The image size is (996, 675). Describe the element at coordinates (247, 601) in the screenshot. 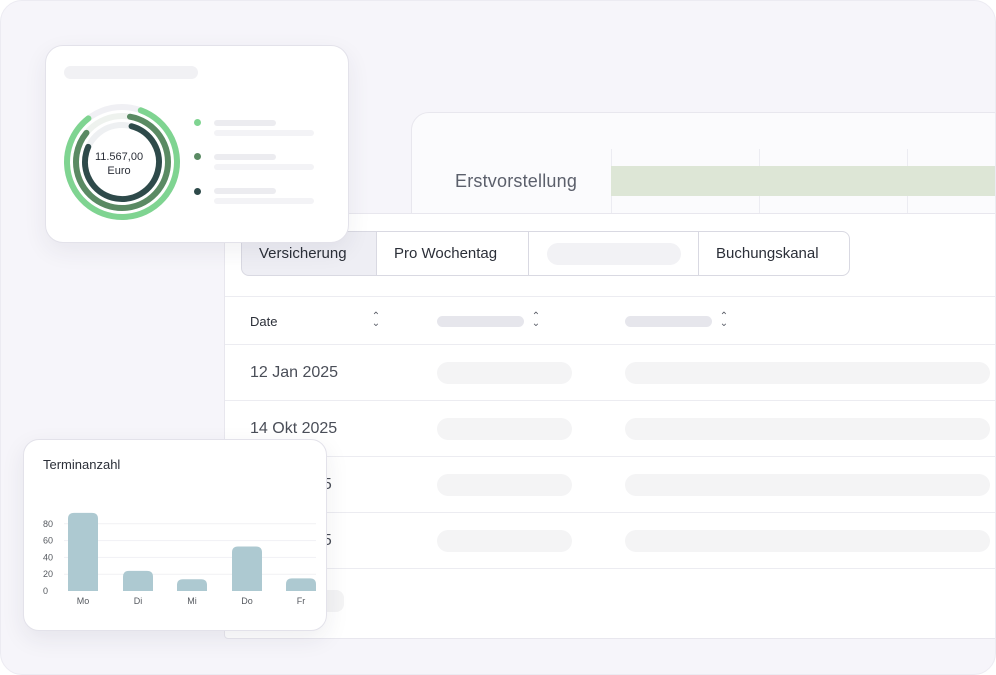

I see `x-tick-label: Do` at that location.